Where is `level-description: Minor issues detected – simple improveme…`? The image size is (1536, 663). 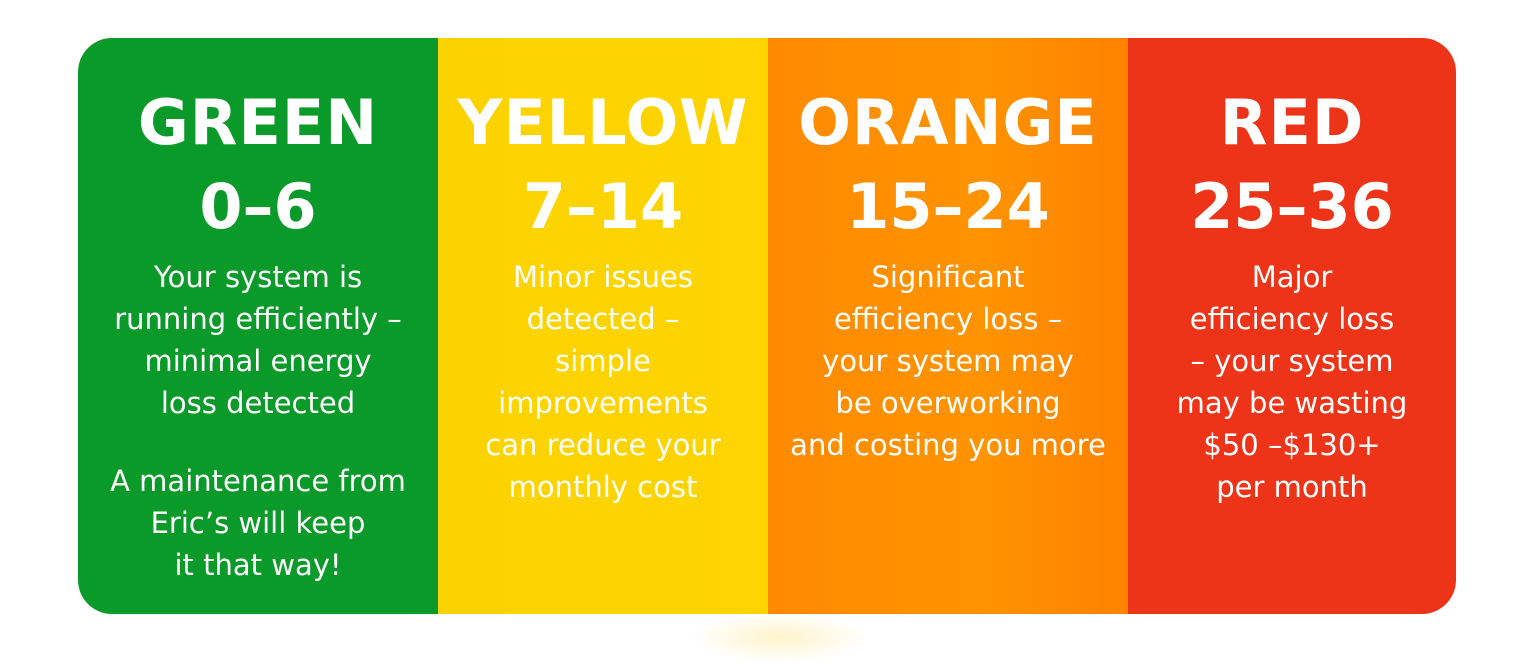
level-description: Minor issues detected – simple improveme… is located at coordinates (603, 382).